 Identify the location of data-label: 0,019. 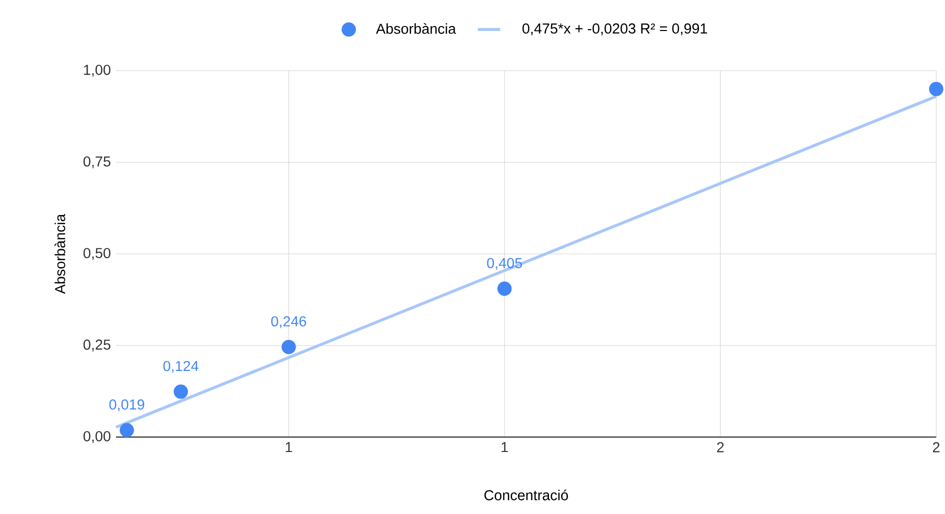
(126, 406).